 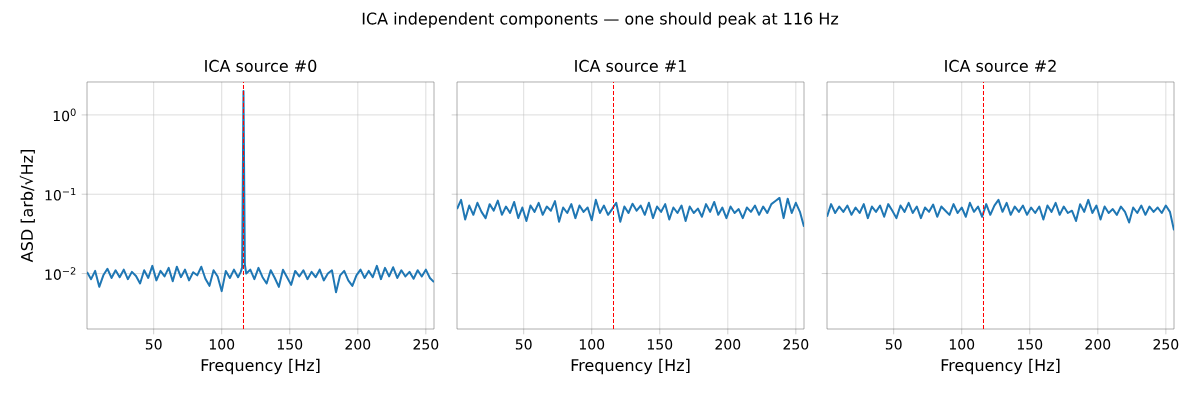 I want to click on y-tick-label: 10$^{0}$, so click(x=64, y=115).